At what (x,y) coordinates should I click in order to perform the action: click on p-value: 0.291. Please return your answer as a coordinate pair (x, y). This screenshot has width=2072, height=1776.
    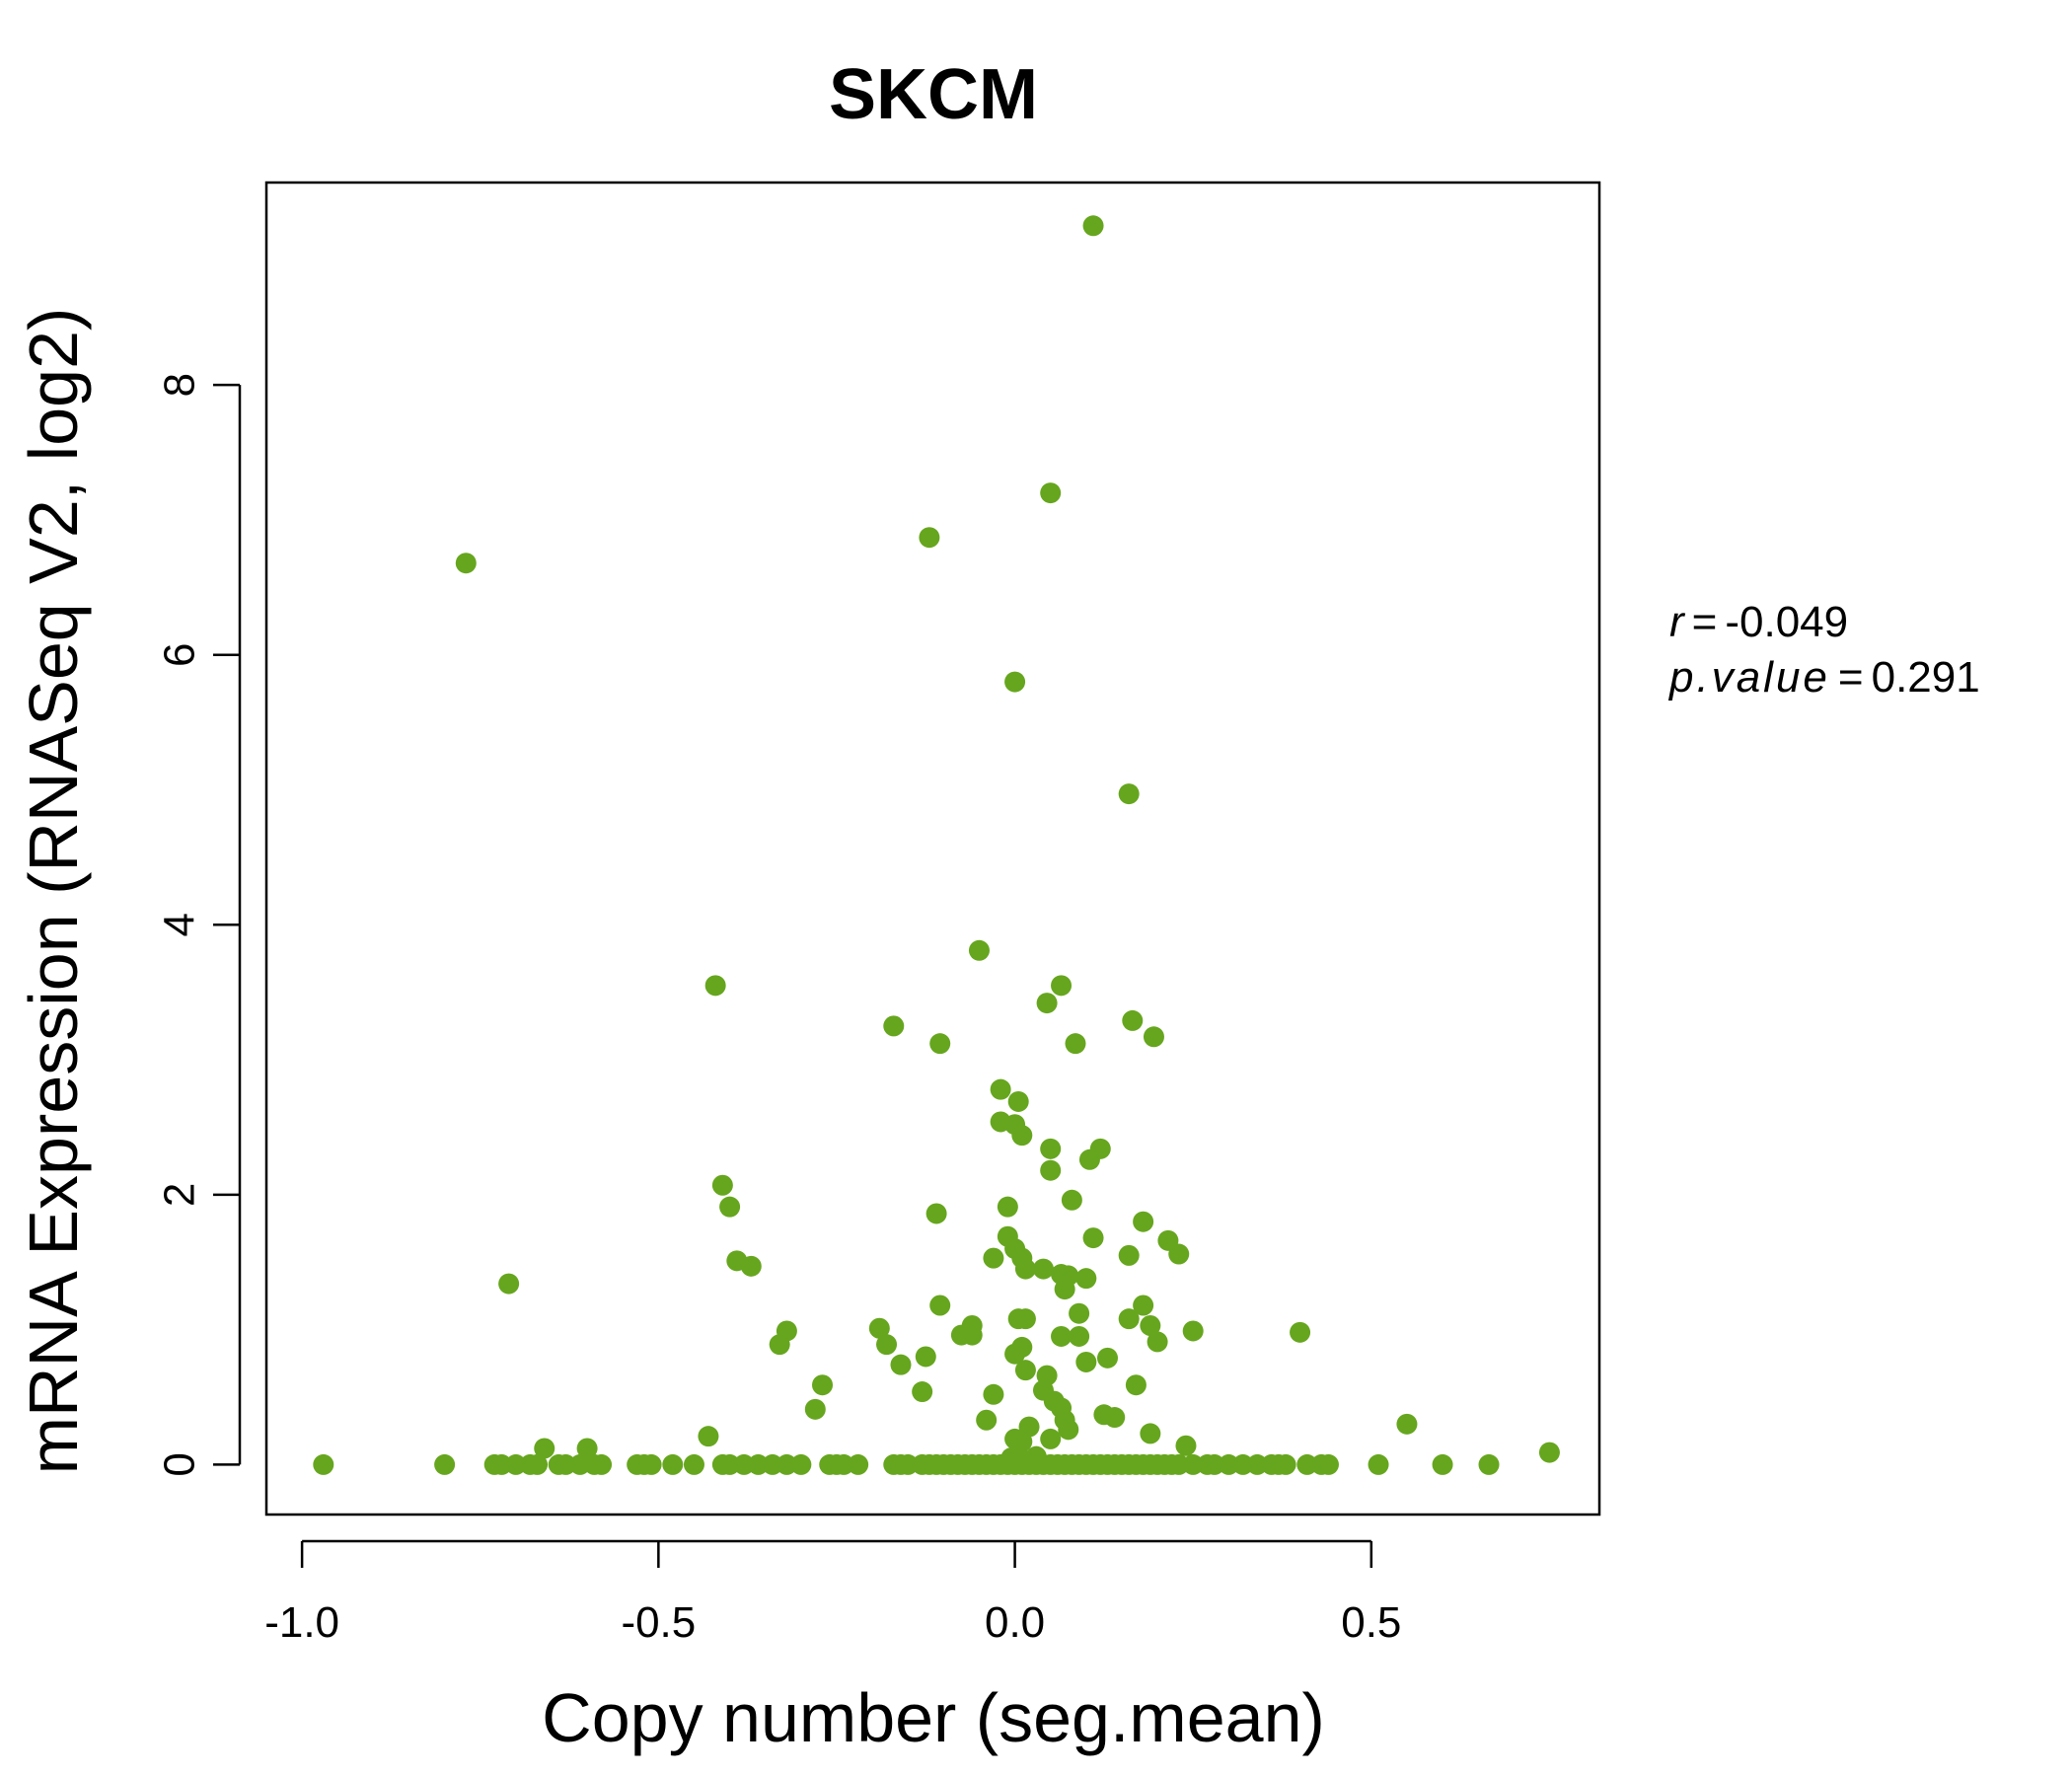
    Looking at the image, I should click on (1926, 677).